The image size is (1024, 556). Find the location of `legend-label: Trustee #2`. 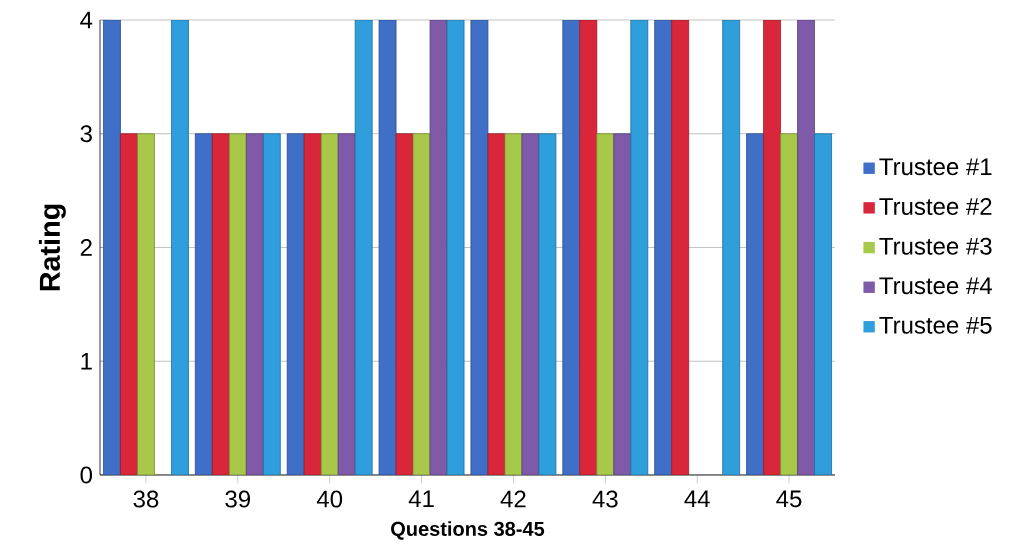

legend-label: Trustee #2 is located at coordinates (935, 206).